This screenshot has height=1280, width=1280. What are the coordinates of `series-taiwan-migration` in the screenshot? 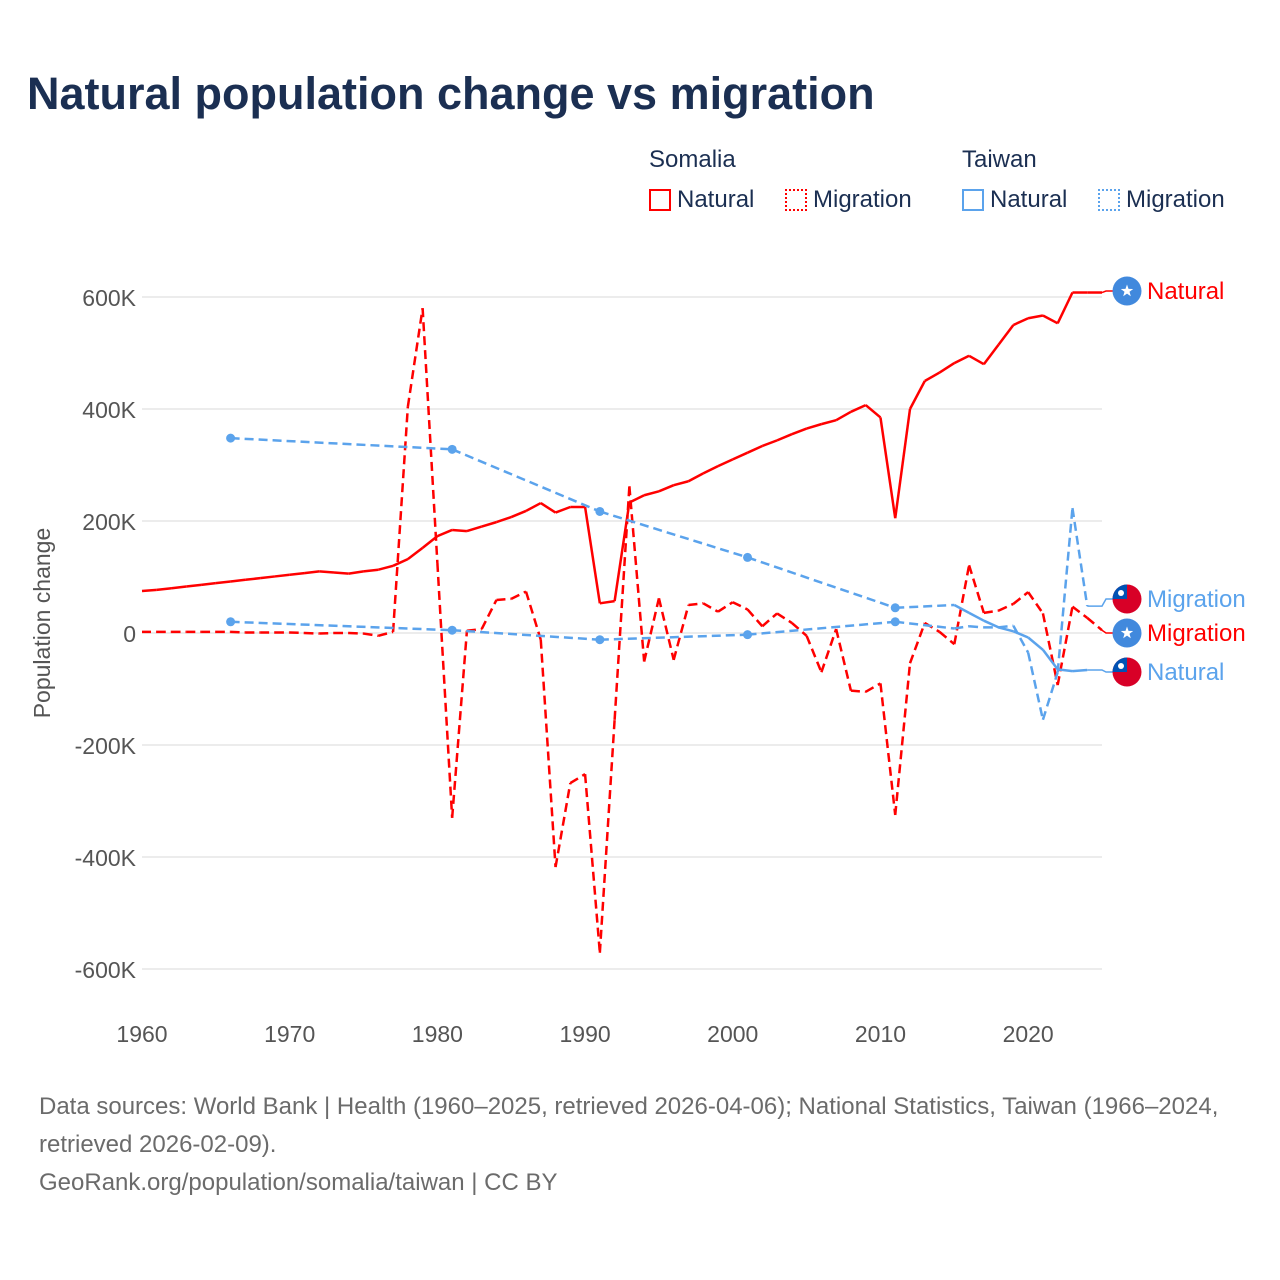 It's located at (657, 614).